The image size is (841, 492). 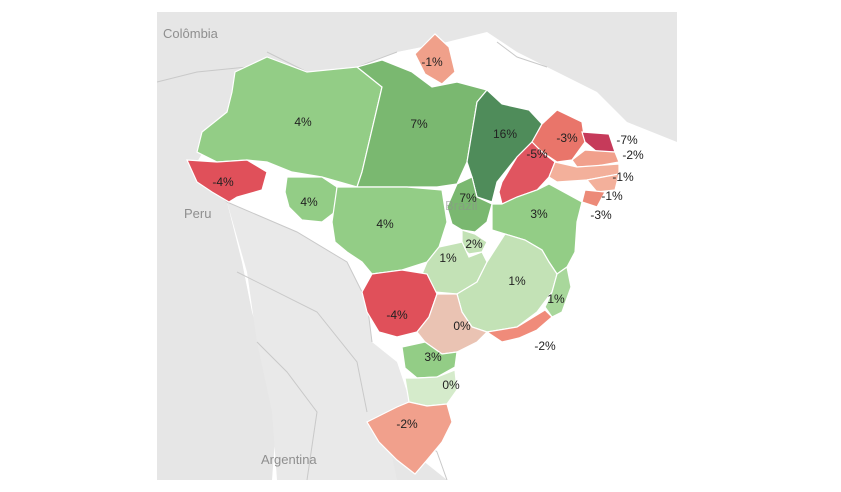 I want to click on state-label-ceara: -3%, so click(x=567, y=138).